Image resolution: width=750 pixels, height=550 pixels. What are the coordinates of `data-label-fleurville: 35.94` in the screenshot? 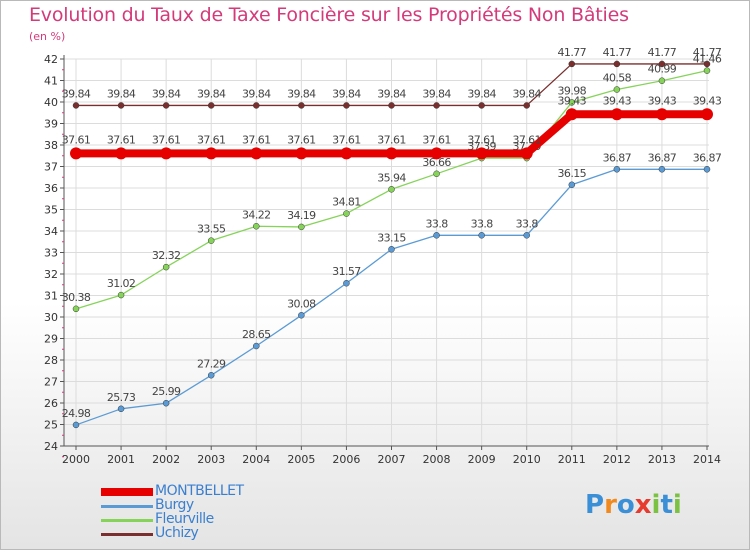 It's located at (391, 177).